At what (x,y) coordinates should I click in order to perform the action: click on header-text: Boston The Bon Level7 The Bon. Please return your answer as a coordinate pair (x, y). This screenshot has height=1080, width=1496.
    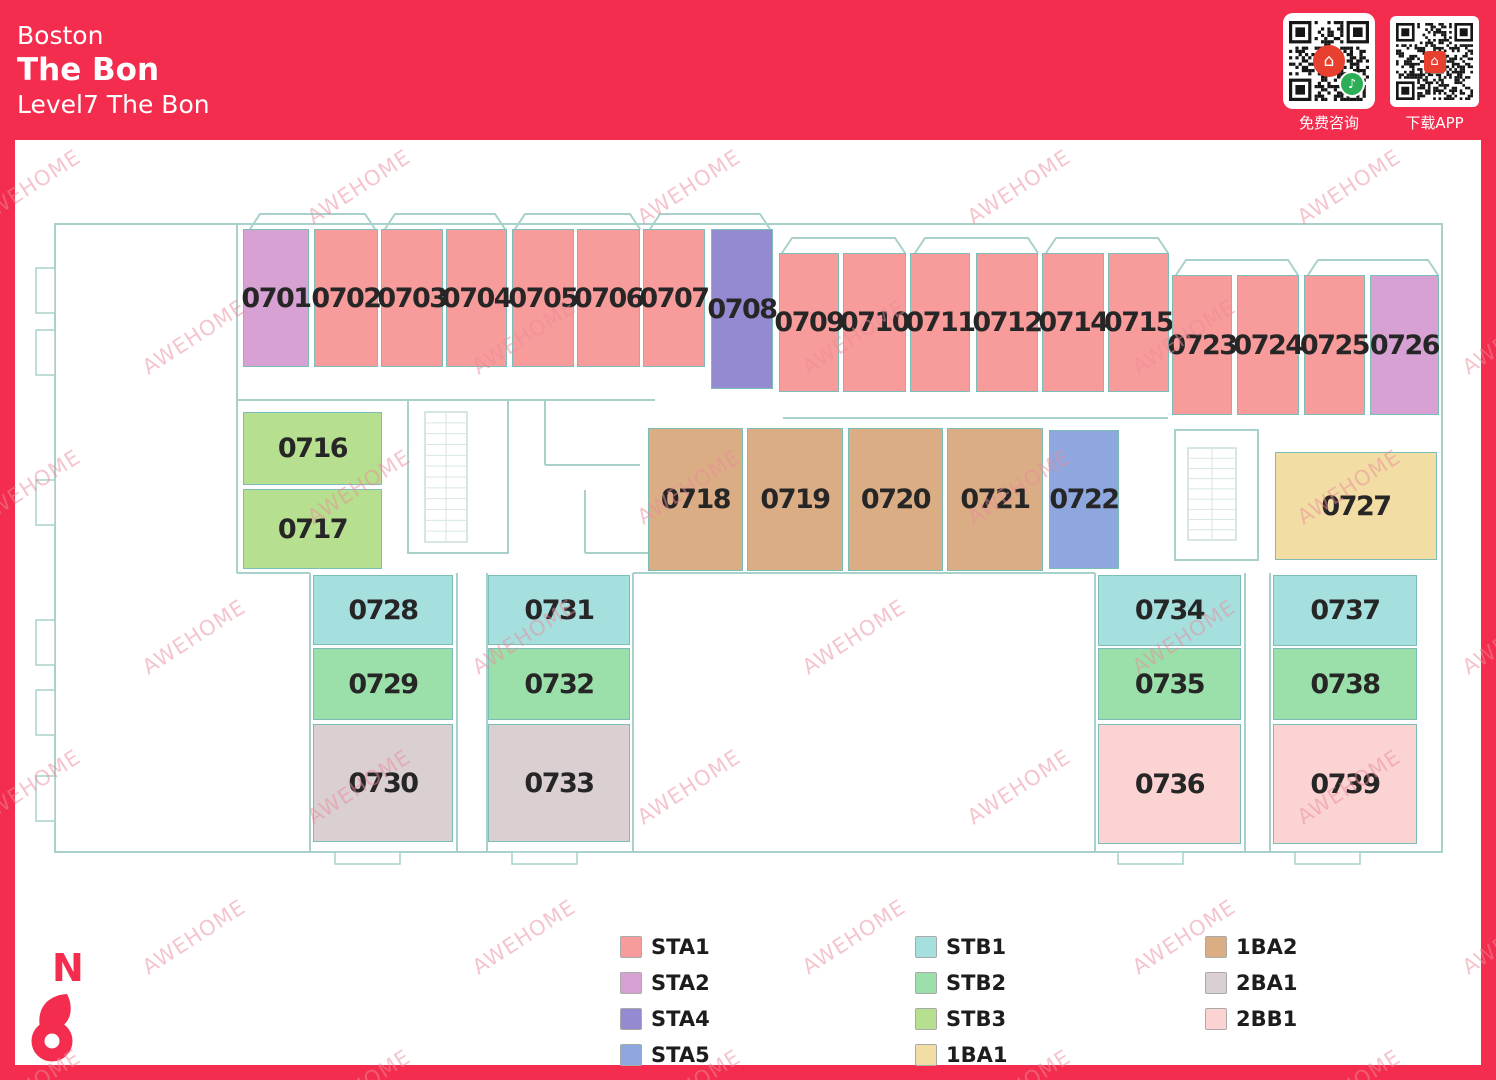
    Looking at the image, I should click on (113, 70).